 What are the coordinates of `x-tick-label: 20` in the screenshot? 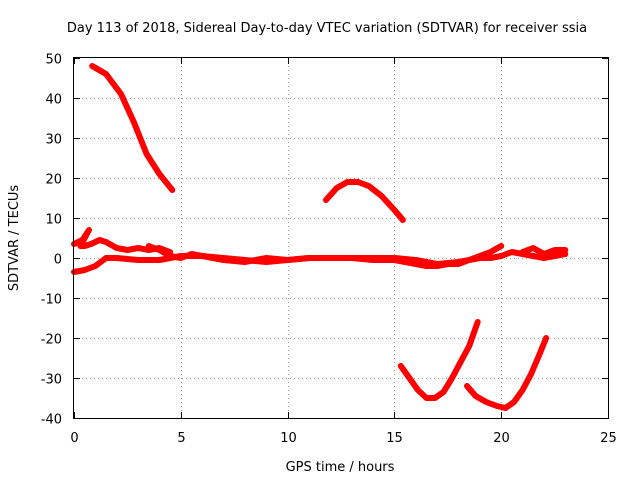 It's located at (501, 438).